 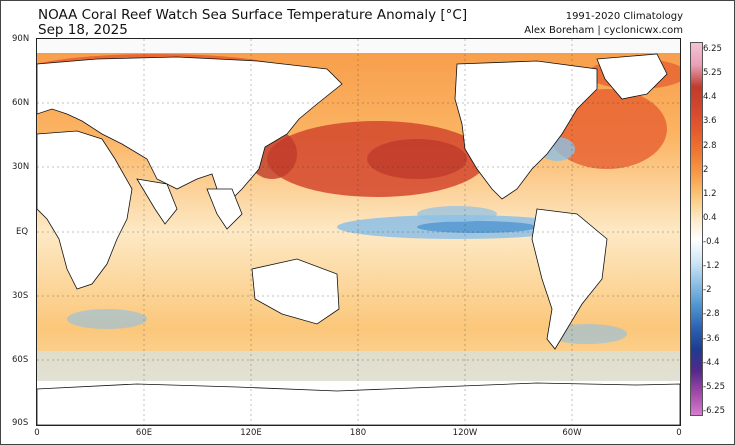 What do you see at coordinates (37, 433) in the screenshot?
I see `lon-label-0: 0` at bounding box center [37, 433].